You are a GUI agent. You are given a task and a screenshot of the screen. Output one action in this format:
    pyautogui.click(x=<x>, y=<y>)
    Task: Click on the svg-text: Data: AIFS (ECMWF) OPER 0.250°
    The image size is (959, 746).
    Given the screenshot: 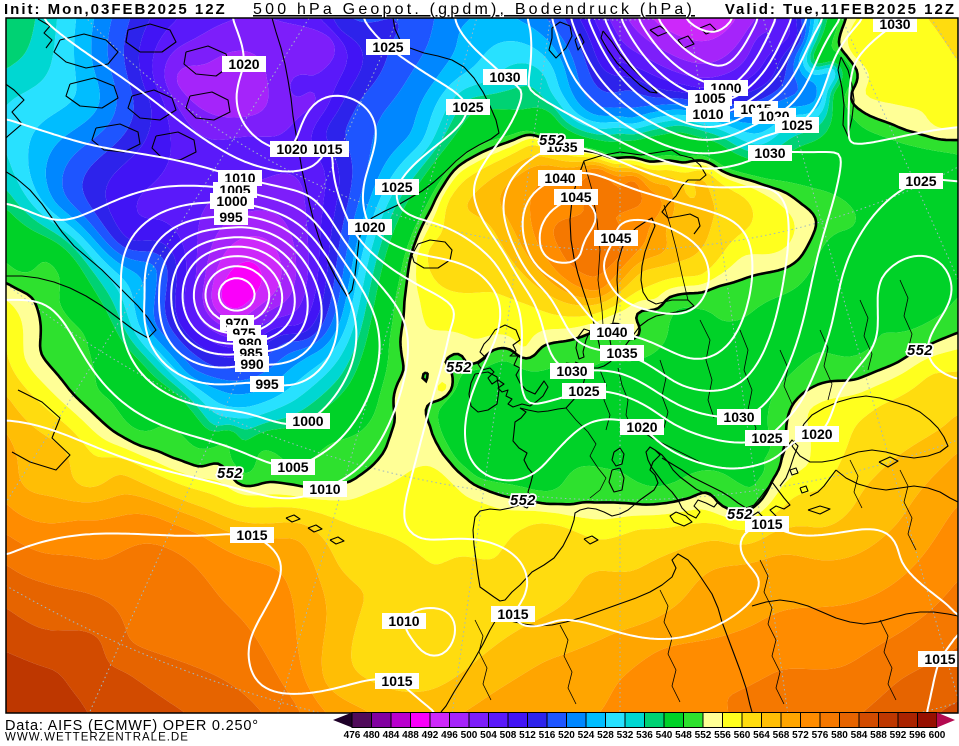 What is the action you would take?
    pyautogui.click(x=132, y=726)
    